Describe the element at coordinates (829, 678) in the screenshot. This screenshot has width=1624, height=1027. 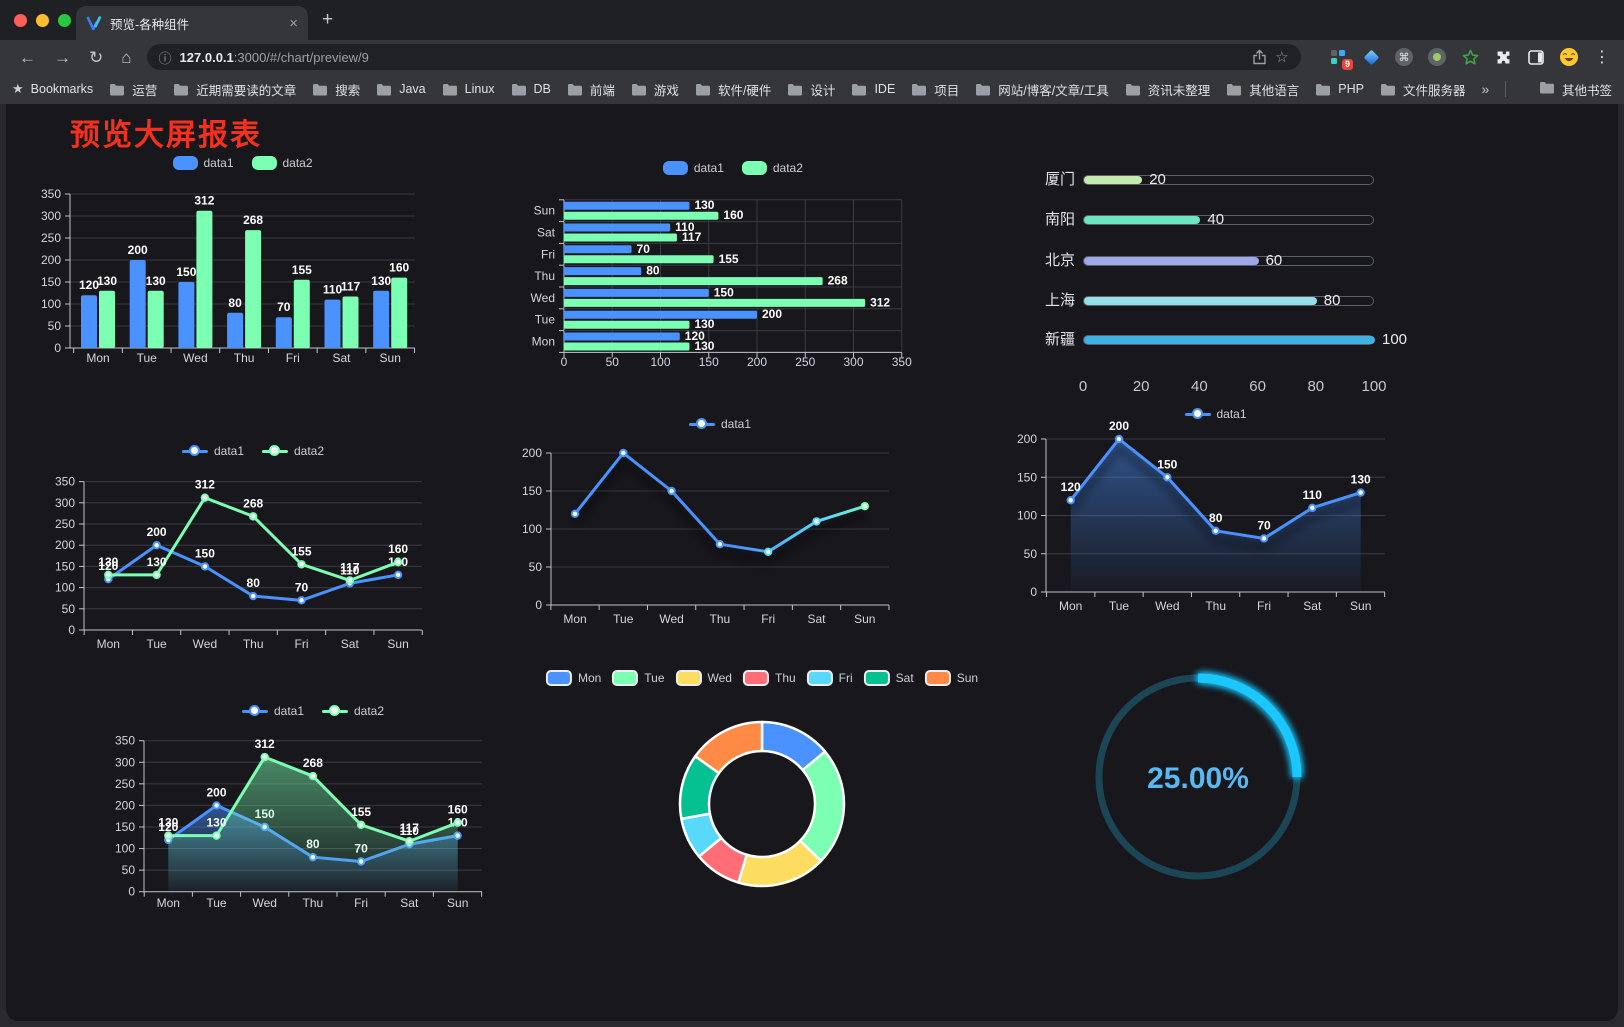
I see `legend-item-Fri: Fri` at that location.